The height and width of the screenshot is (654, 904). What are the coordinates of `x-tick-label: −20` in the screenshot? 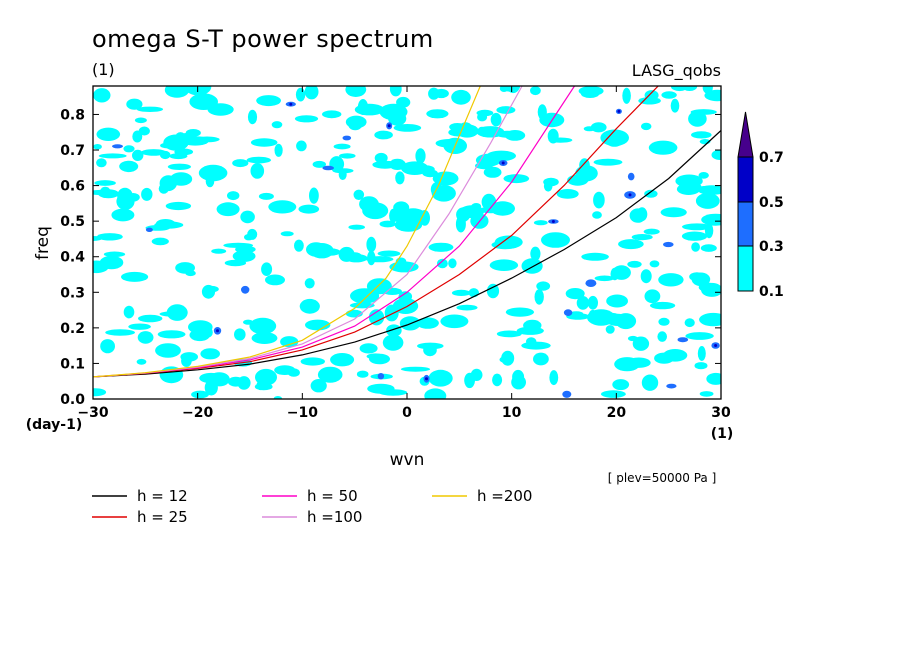 It's located at (197, 413).